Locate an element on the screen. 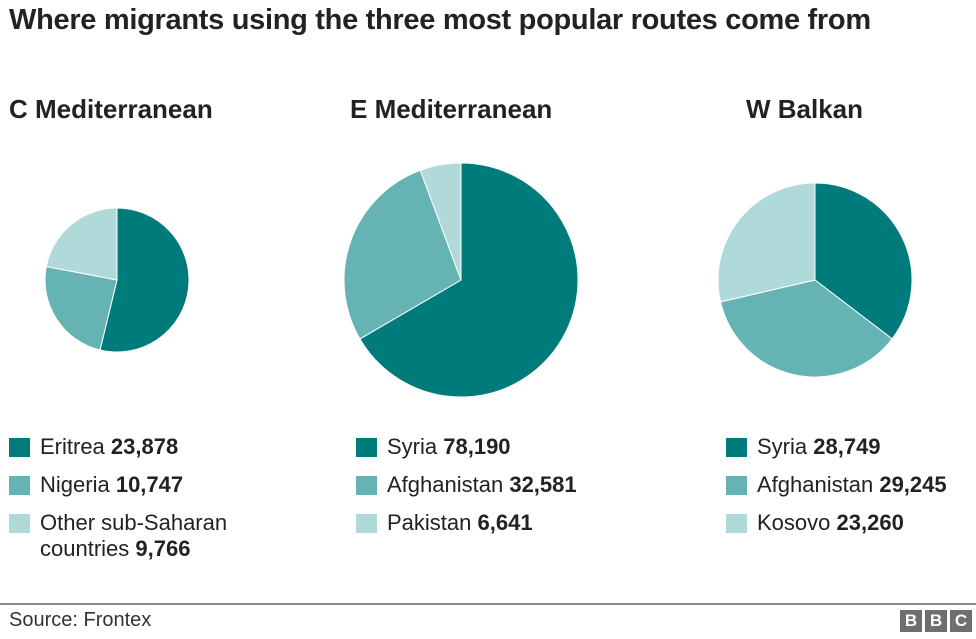  legend-item: Pakistan 6,641 is located at coordinates (466, 523).